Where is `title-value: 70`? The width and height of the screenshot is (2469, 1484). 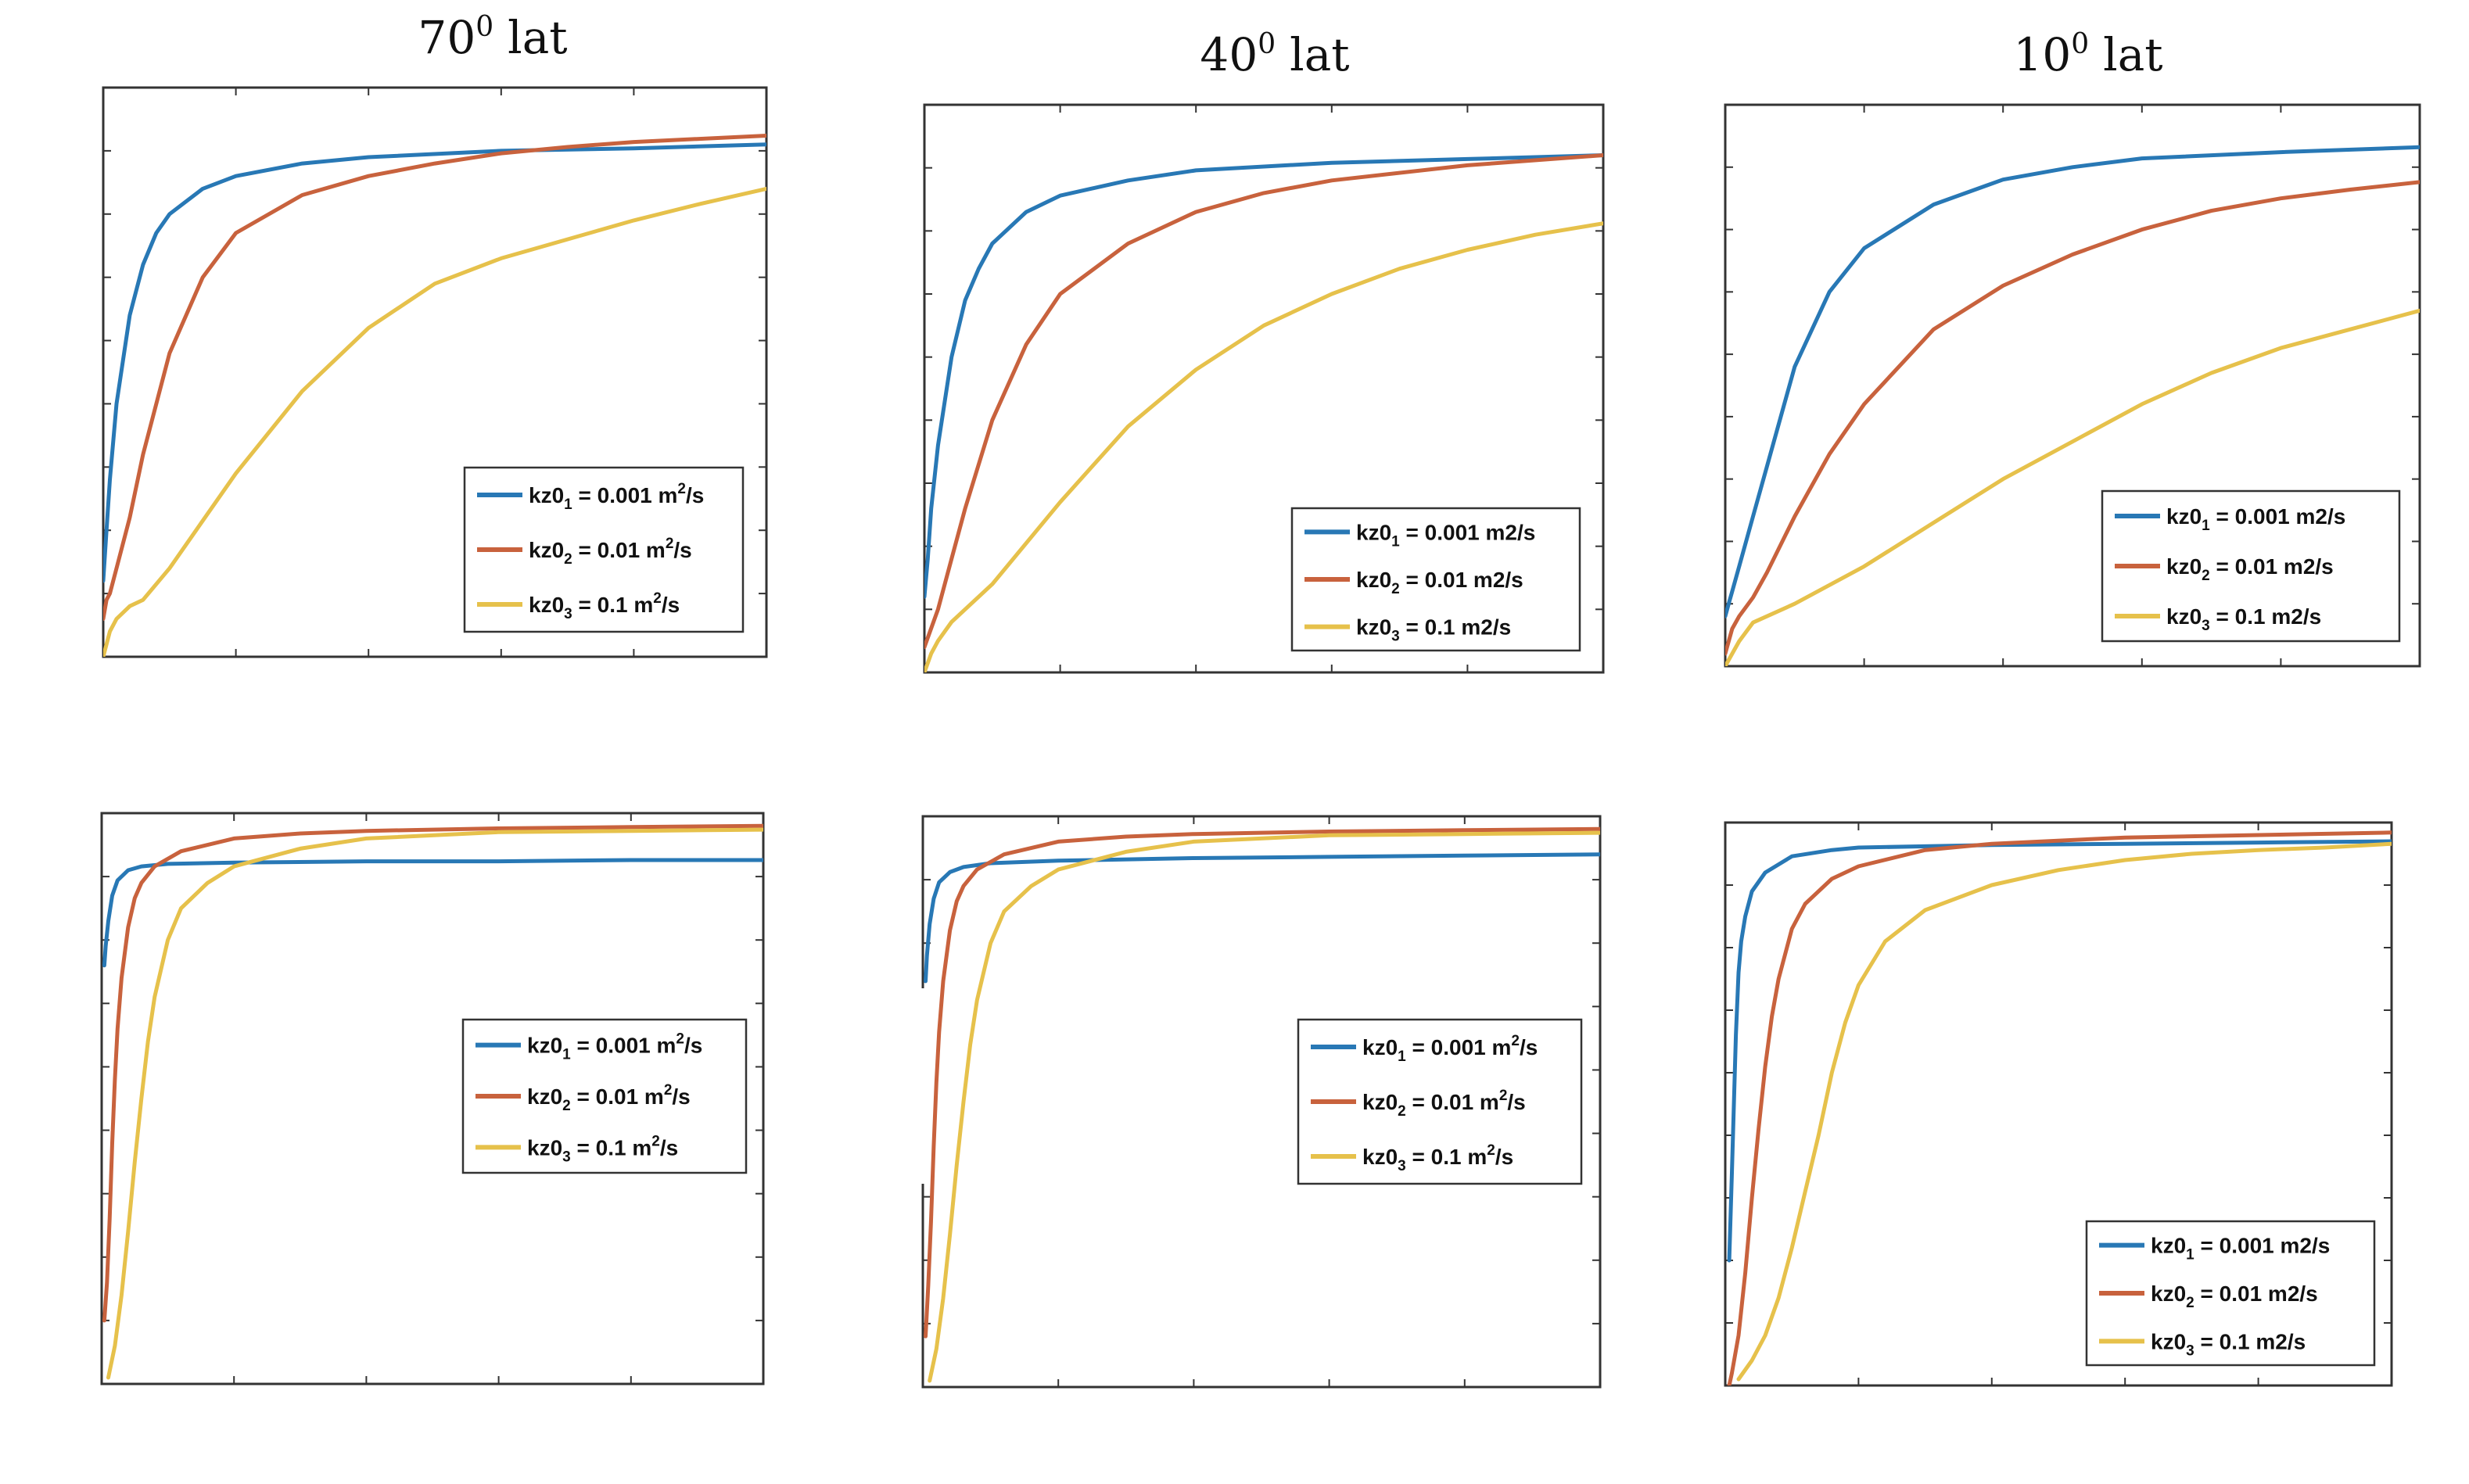
title-value: 70 is located at coordinates (446, 37).